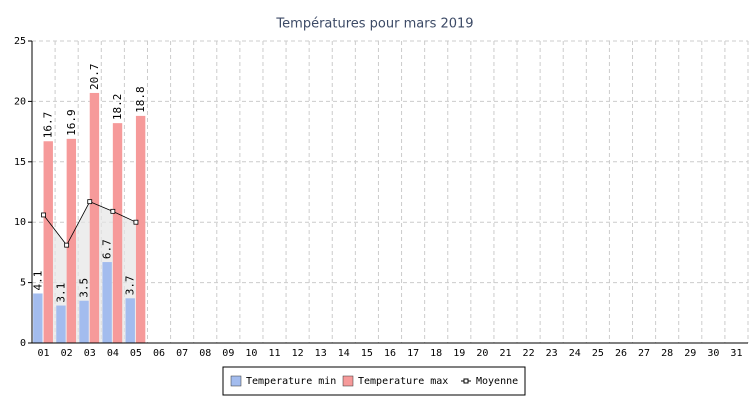 The height and width of the screenshot is (400, 750). Describe the element at coordinates (20, 222) in the screenshot. I see `y-tick-label: 10` at that location.